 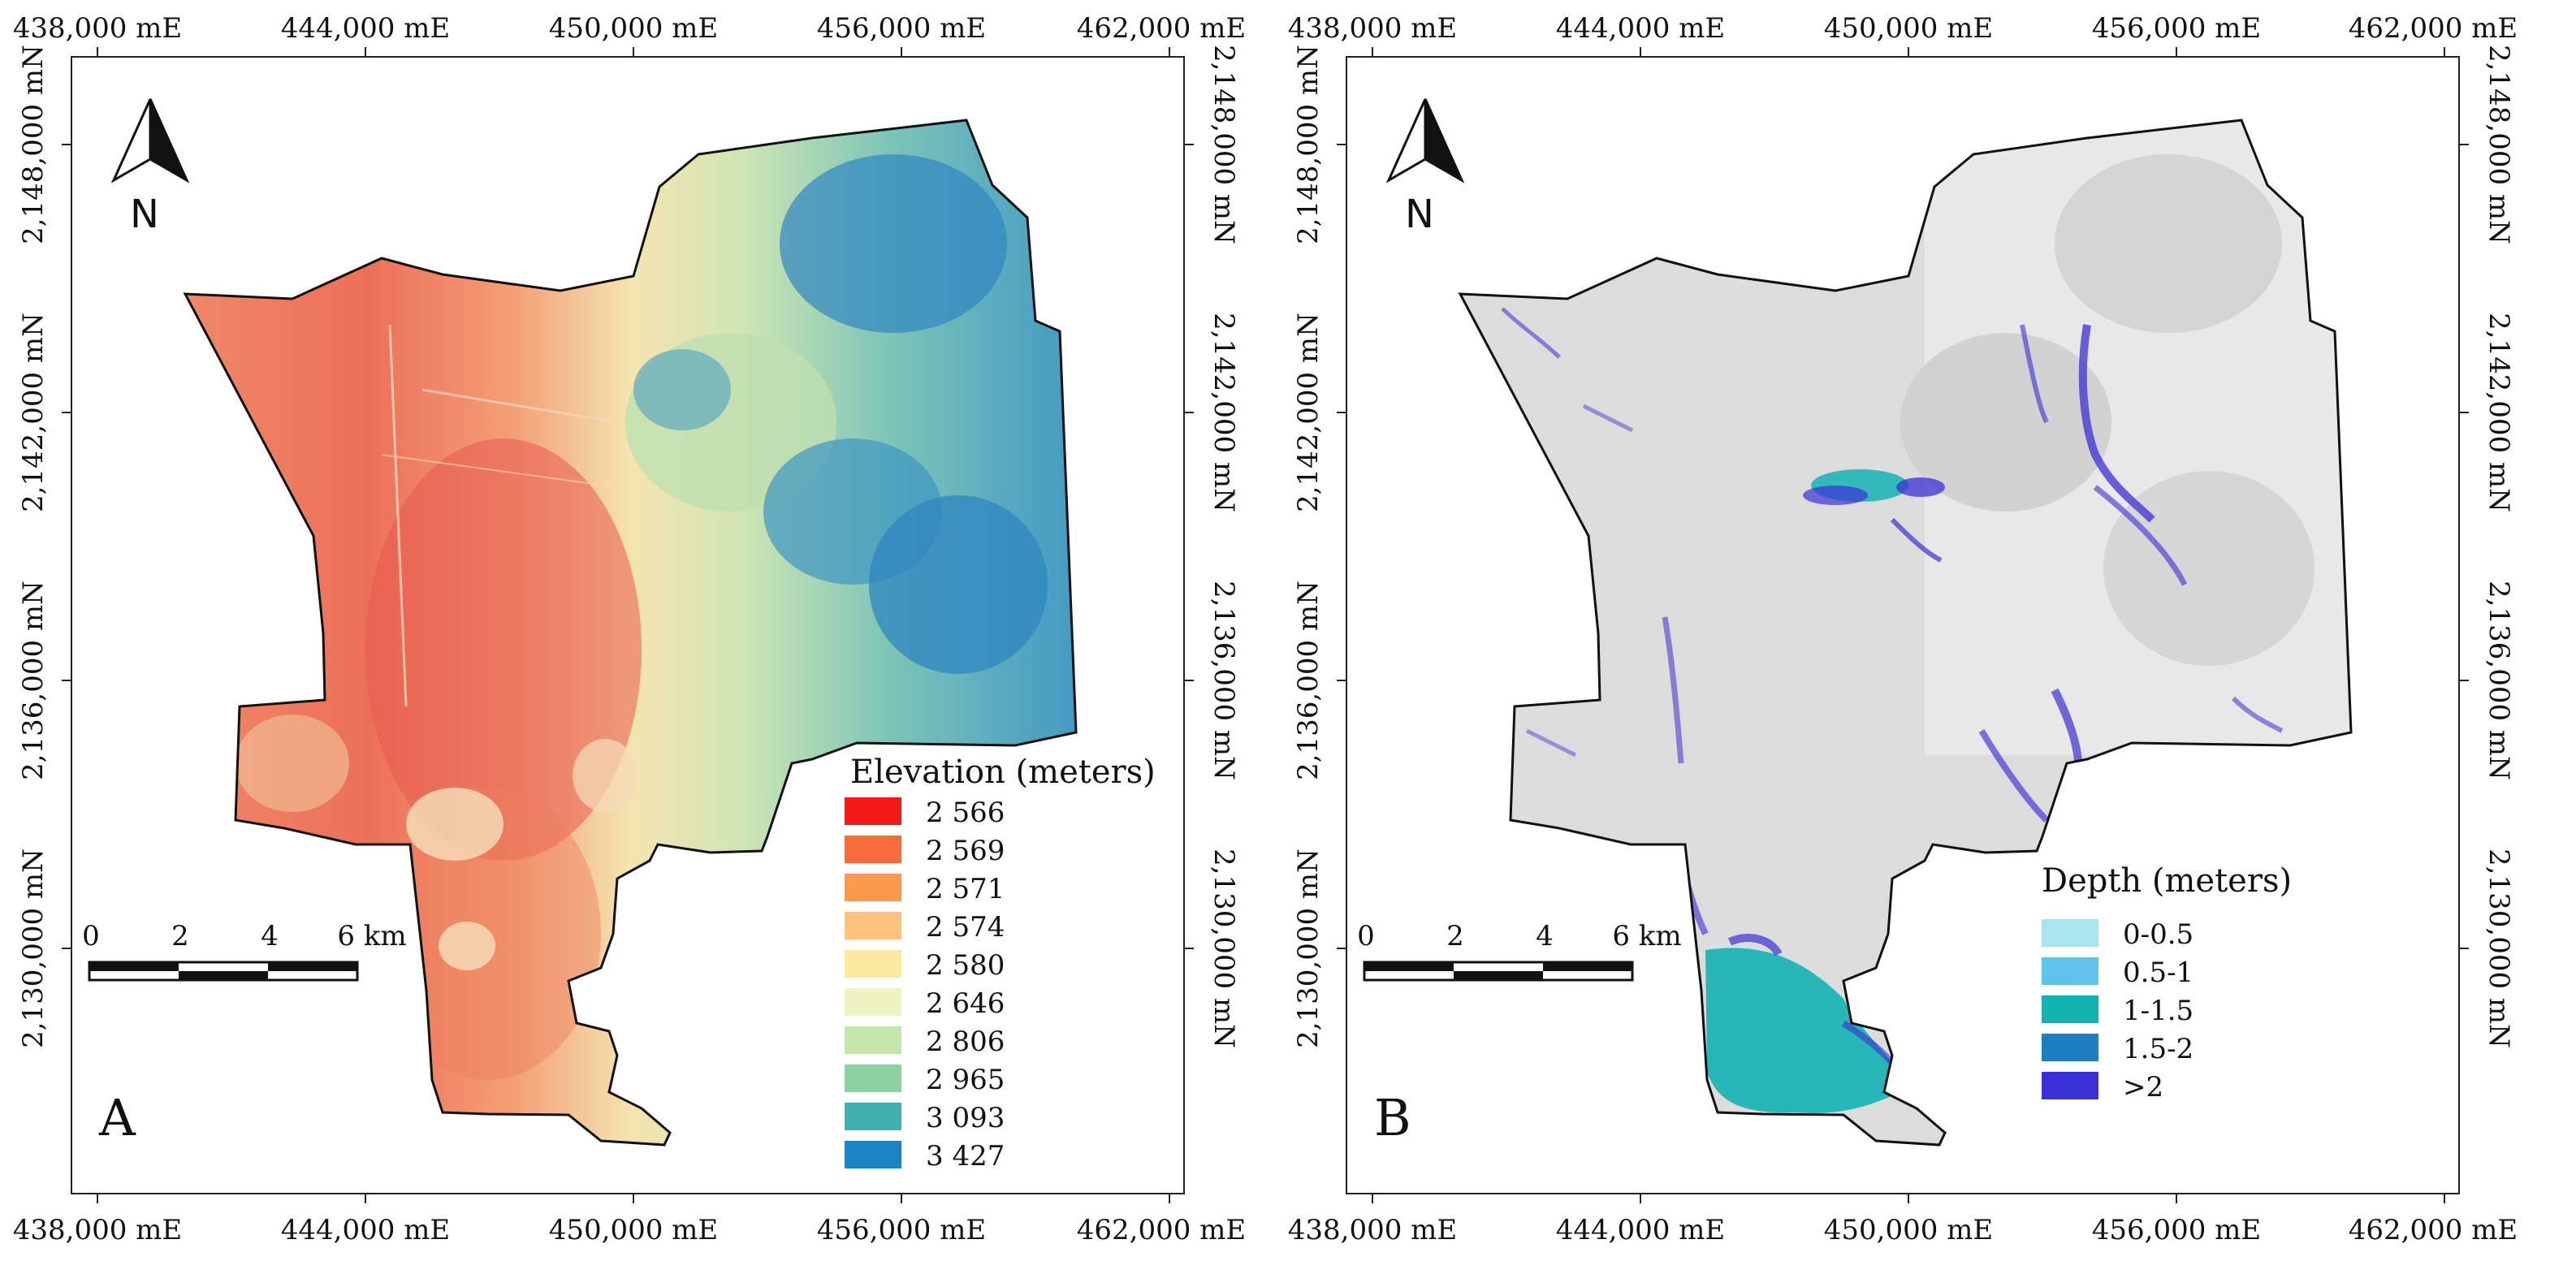 I want to click on legend-label: 2 806, so click(x=966, y=1042).